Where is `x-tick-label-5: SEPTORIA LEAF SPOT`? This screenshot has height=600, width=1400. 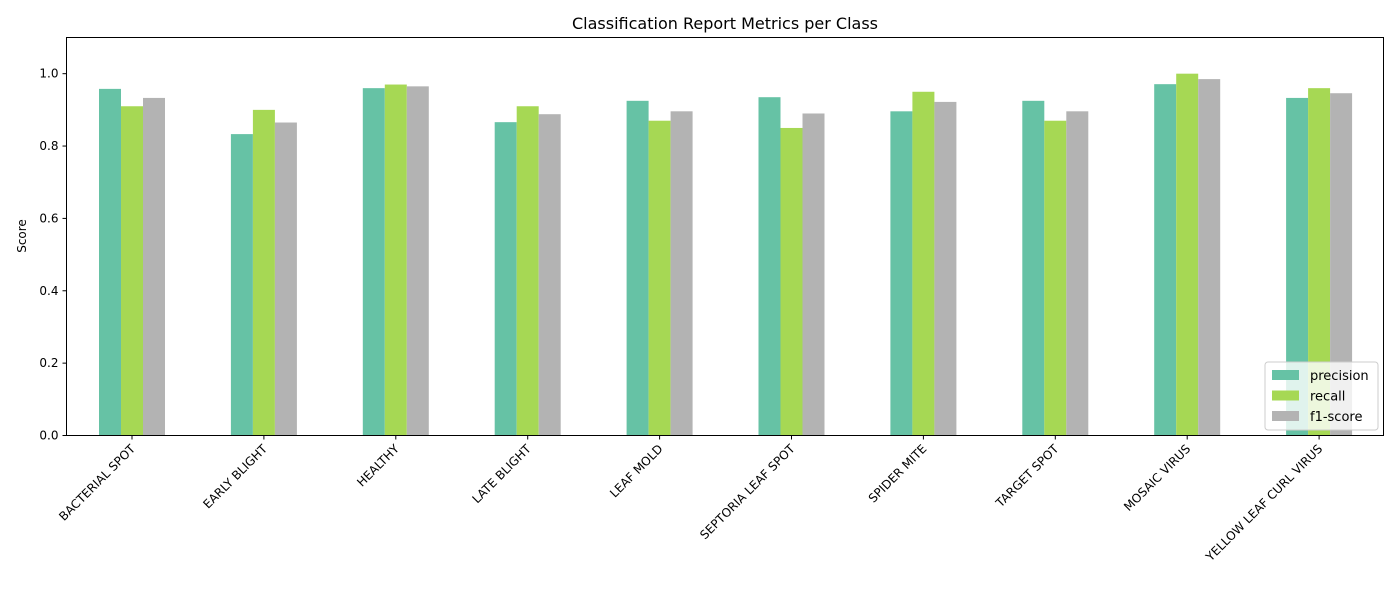 x-tick-label-5: SEPTORIA LEAF SPOT is located at coordinates (747, 491).